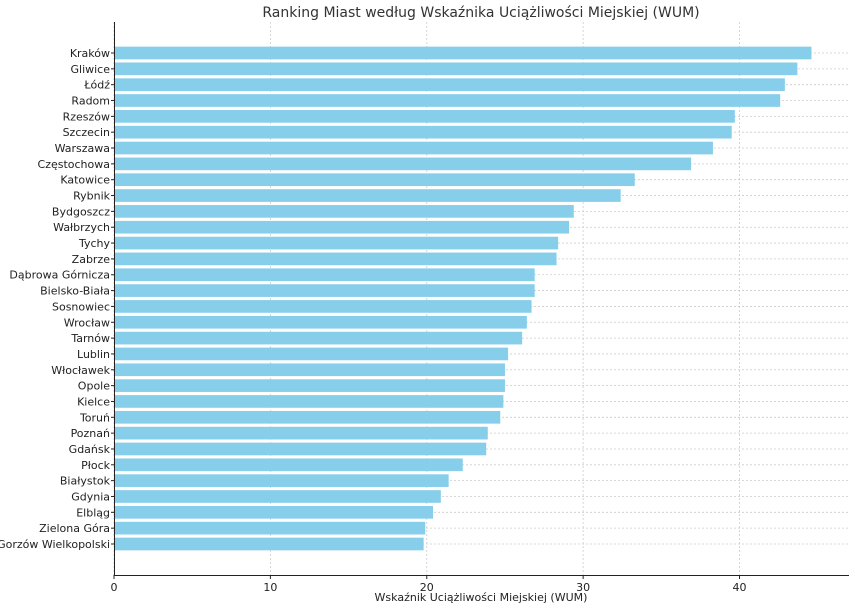  I want to click on category-label: Lublin, so click(93, 354).